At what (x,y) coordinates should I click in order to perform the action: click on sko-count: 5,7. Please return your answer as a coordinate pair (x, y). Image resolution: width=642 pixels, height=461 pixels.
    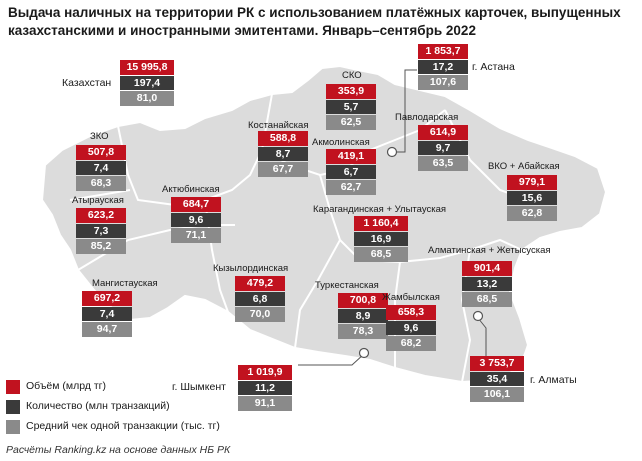
    Looking at the image, I should click on (351, 106).